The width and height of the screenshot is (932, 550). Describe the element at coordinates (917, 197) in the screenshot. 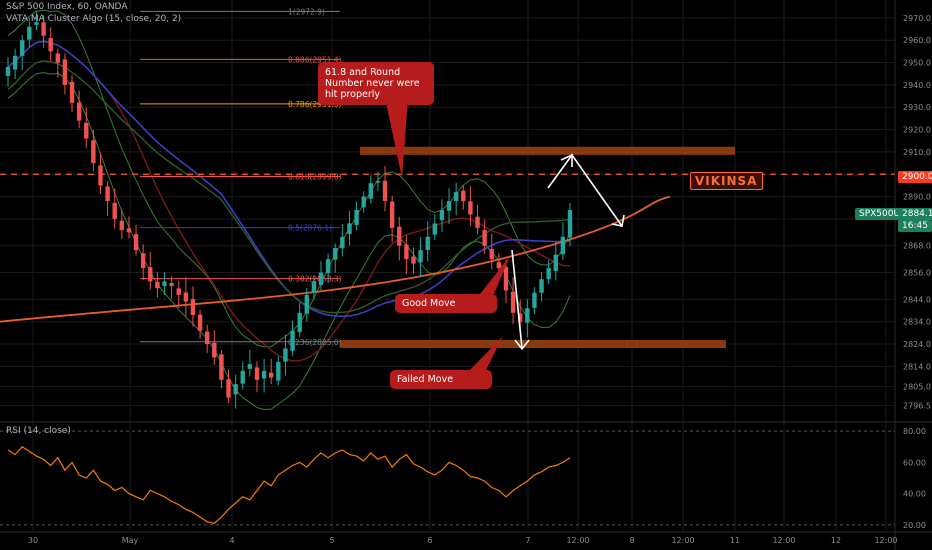

I see `price-tick-label: 2890.0` at that location.